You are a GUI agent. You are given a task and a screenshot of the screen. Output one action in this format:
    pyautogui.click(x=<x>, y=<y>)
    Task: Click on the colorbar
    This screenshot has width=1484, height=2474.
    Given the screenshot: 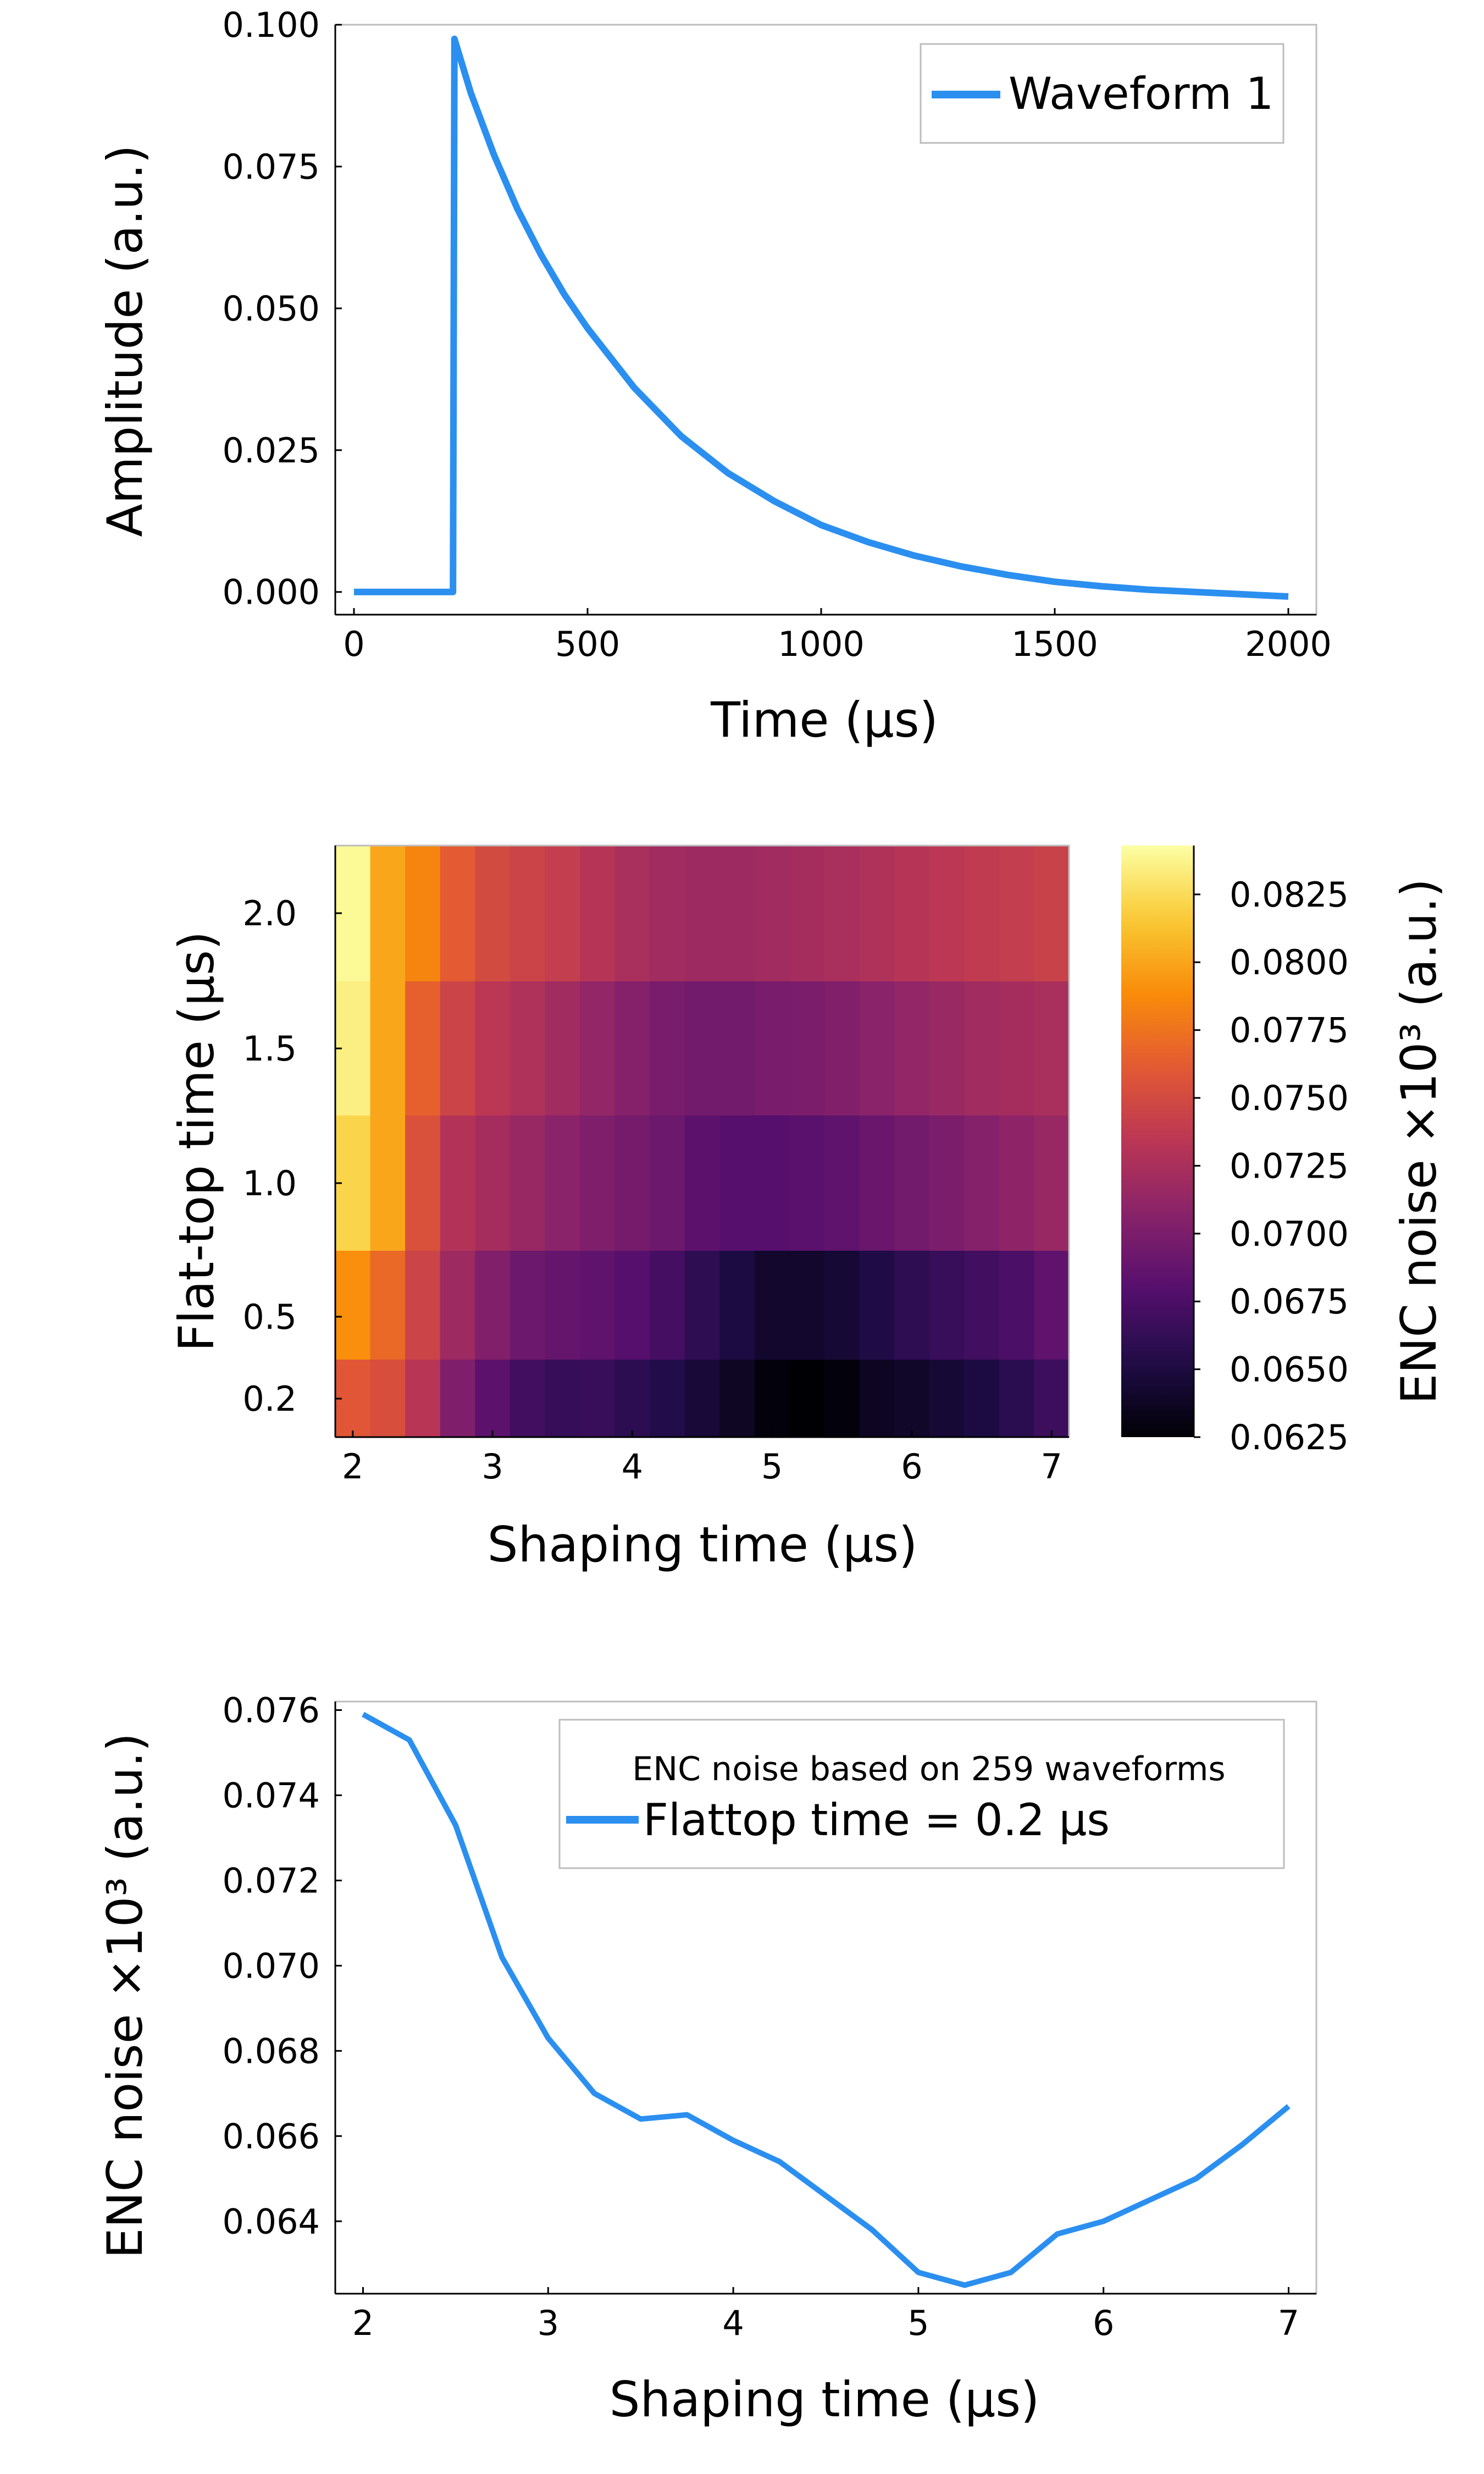 What is the action you would take?
    pyautogui.click(x=1157, y=1142)
    